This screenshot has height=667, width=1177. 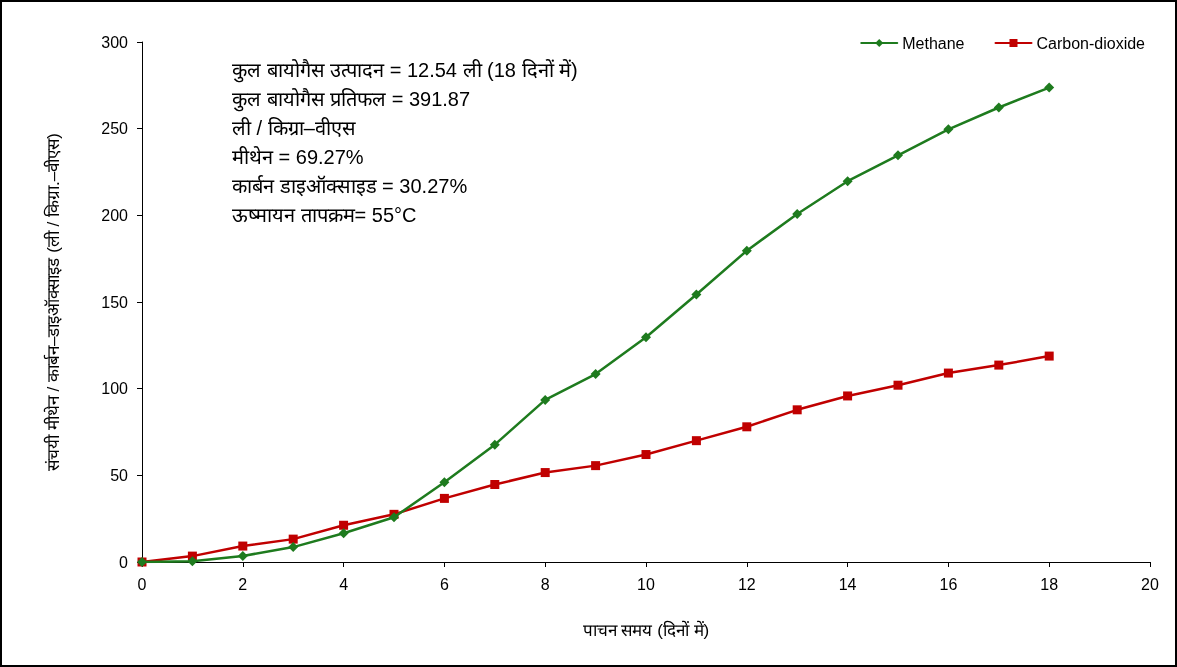 What do you see at coordinates (646, 584) in the screenshot?
I see `x-tick-label: 10` at bounding box center [646, 584].